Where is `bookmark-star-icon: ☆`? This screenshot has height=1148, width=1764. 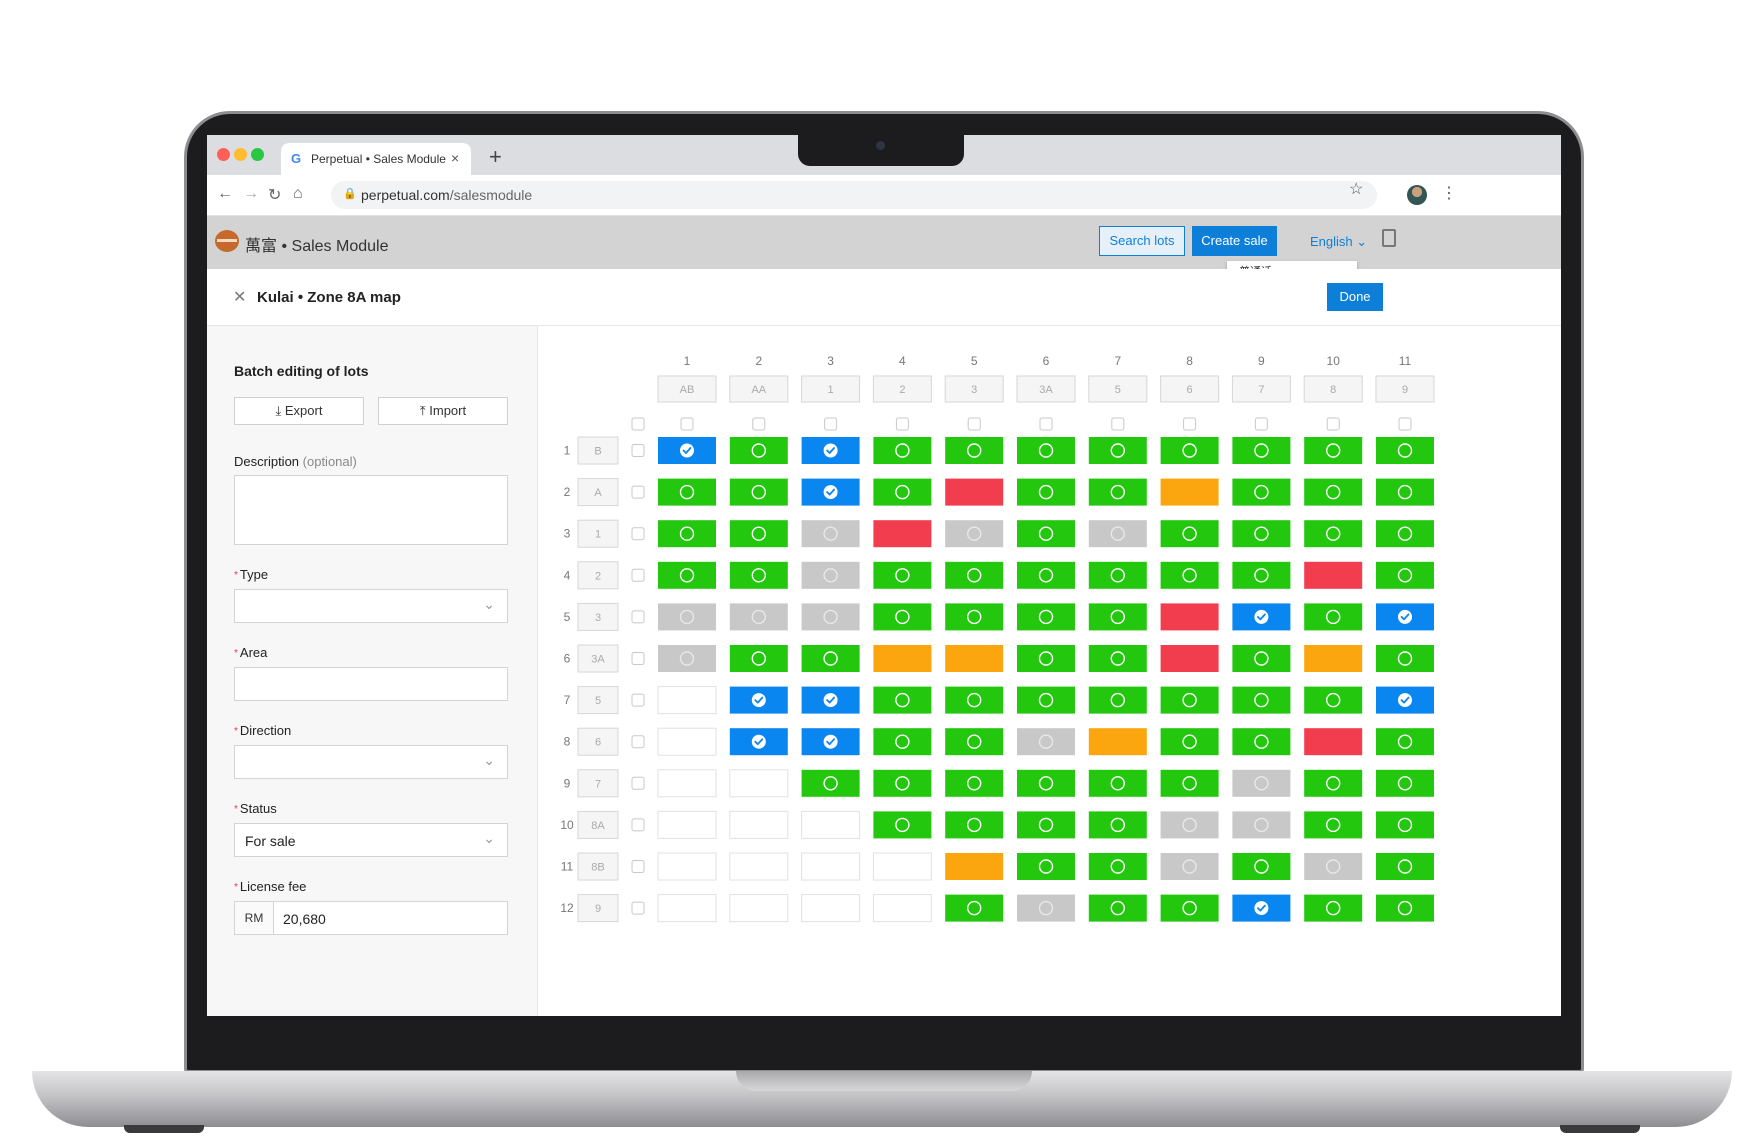 bookmark-star-icon: ☆ is located at coordinates (1356, 189).